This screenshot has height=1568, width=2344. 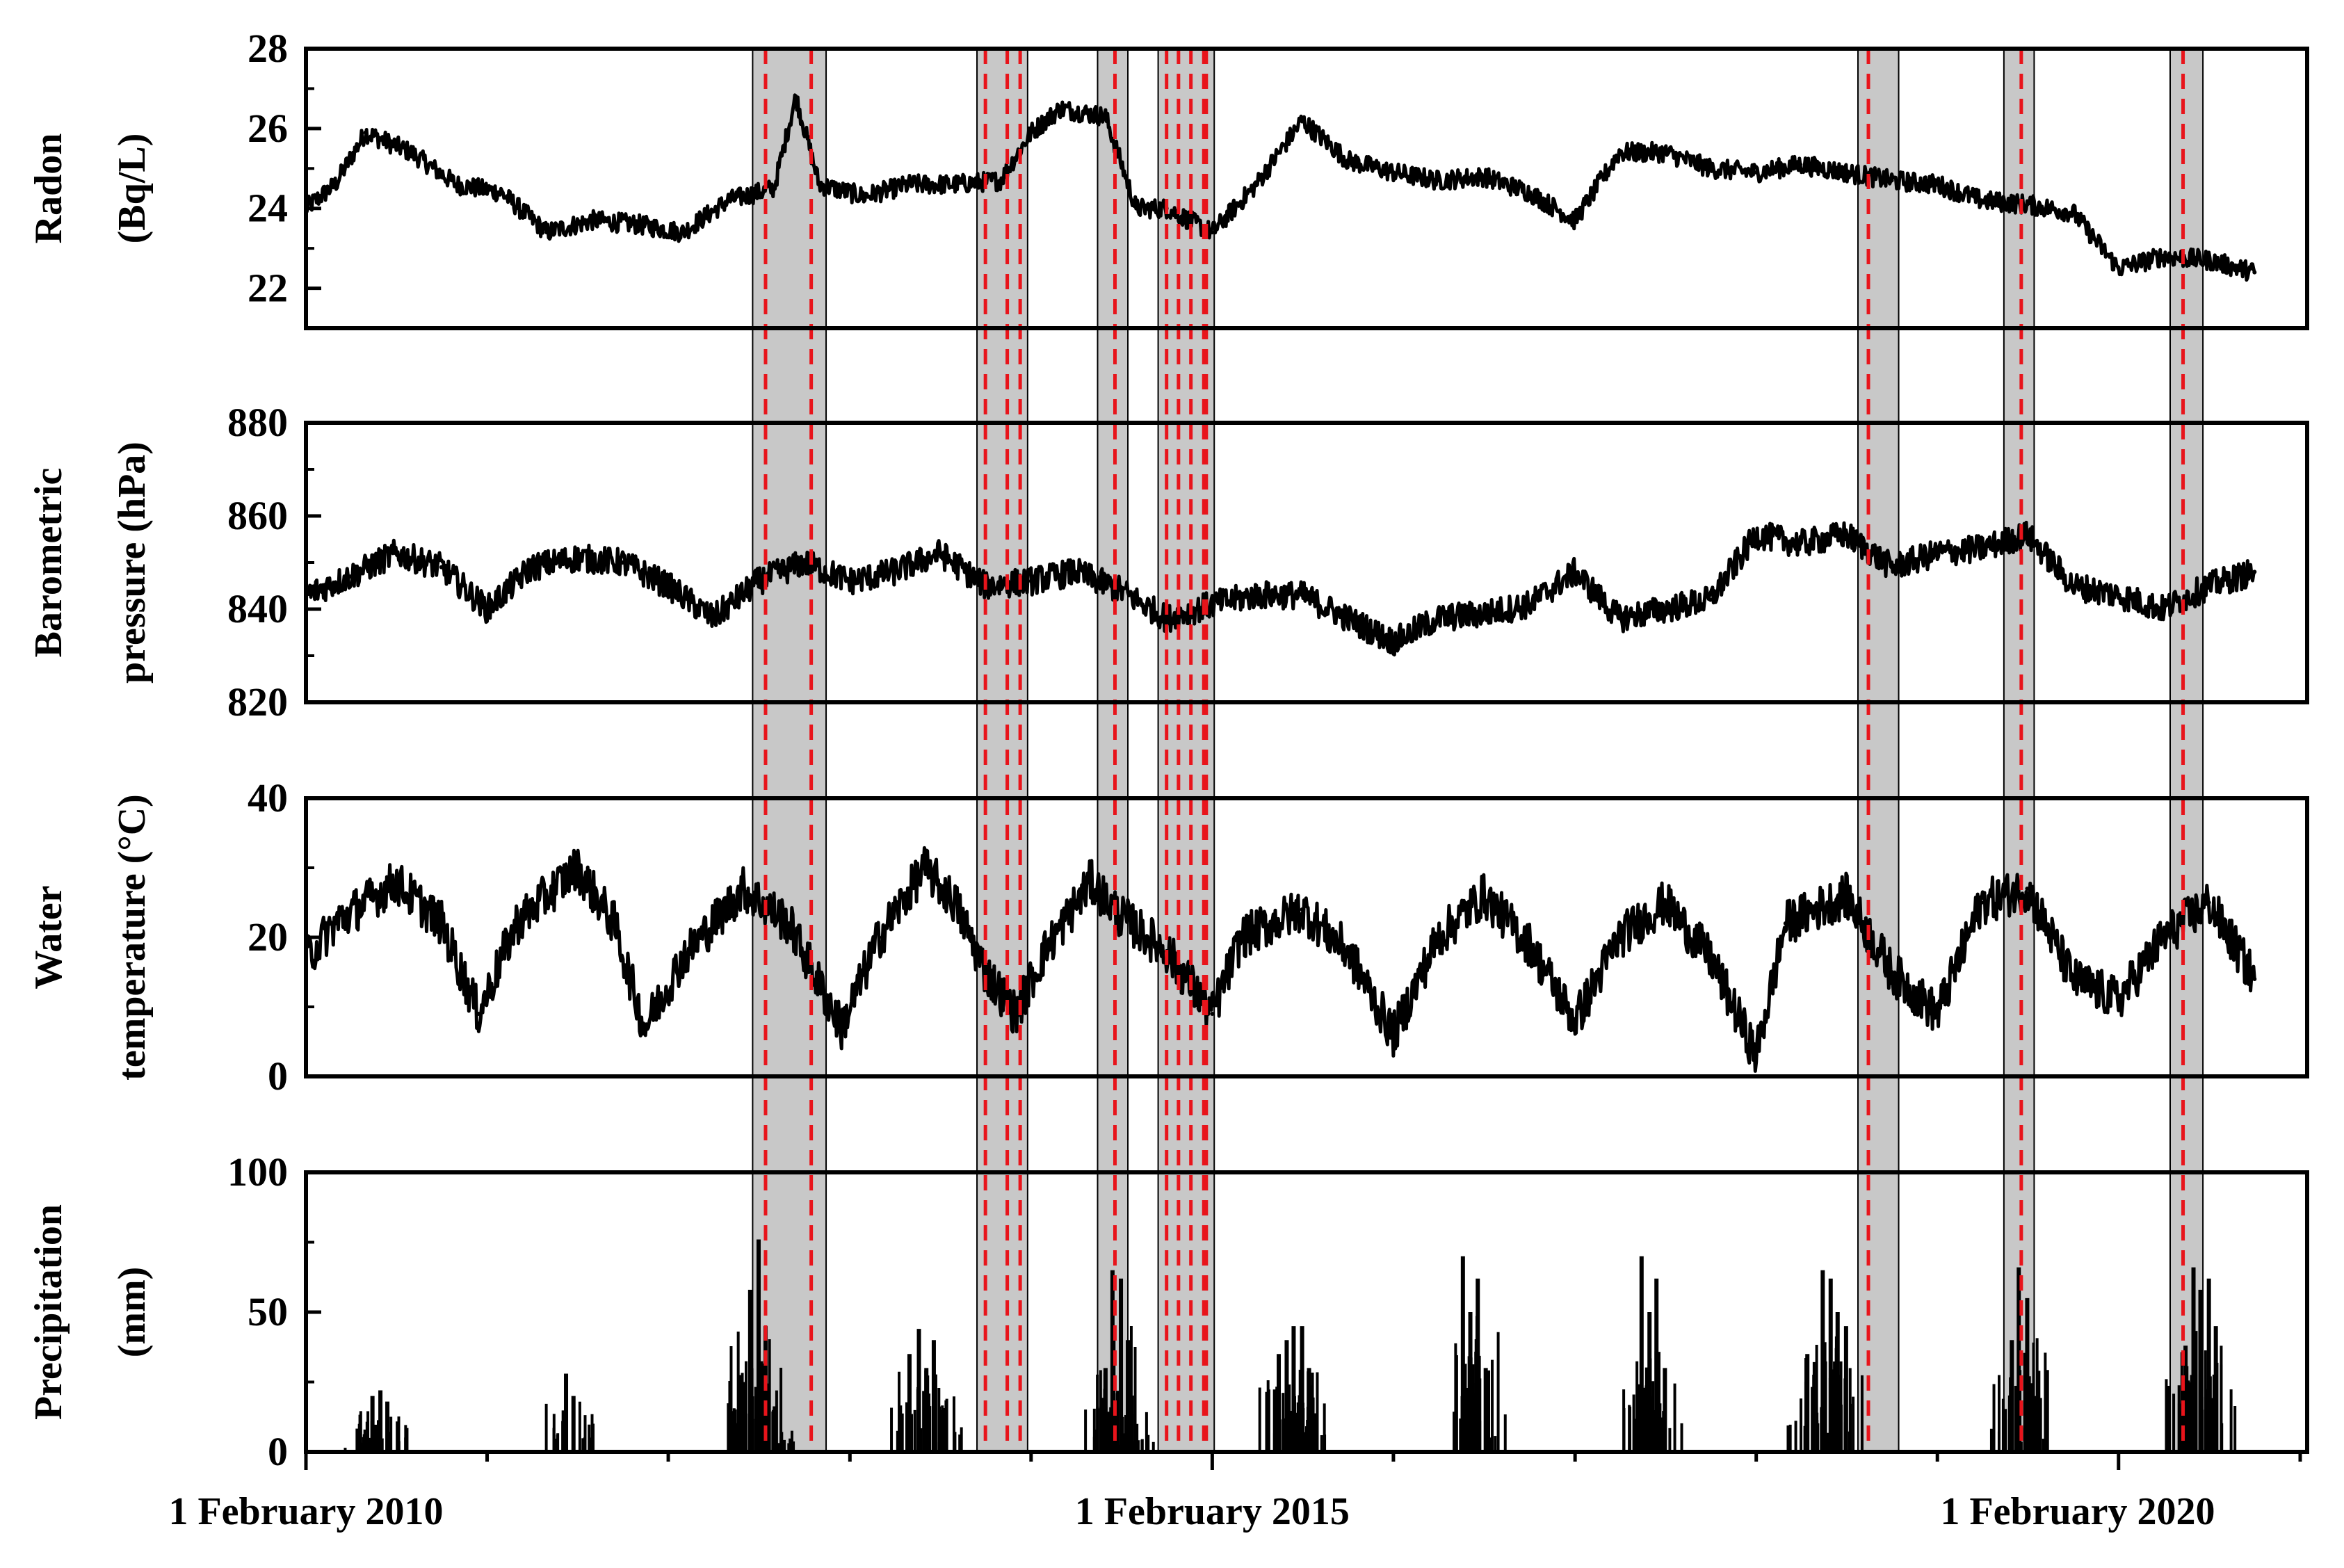 What do you see at coordinates (257, 608) in the screenshot?
I see `y-tick-label: 840` at bounding box center [257, 608].